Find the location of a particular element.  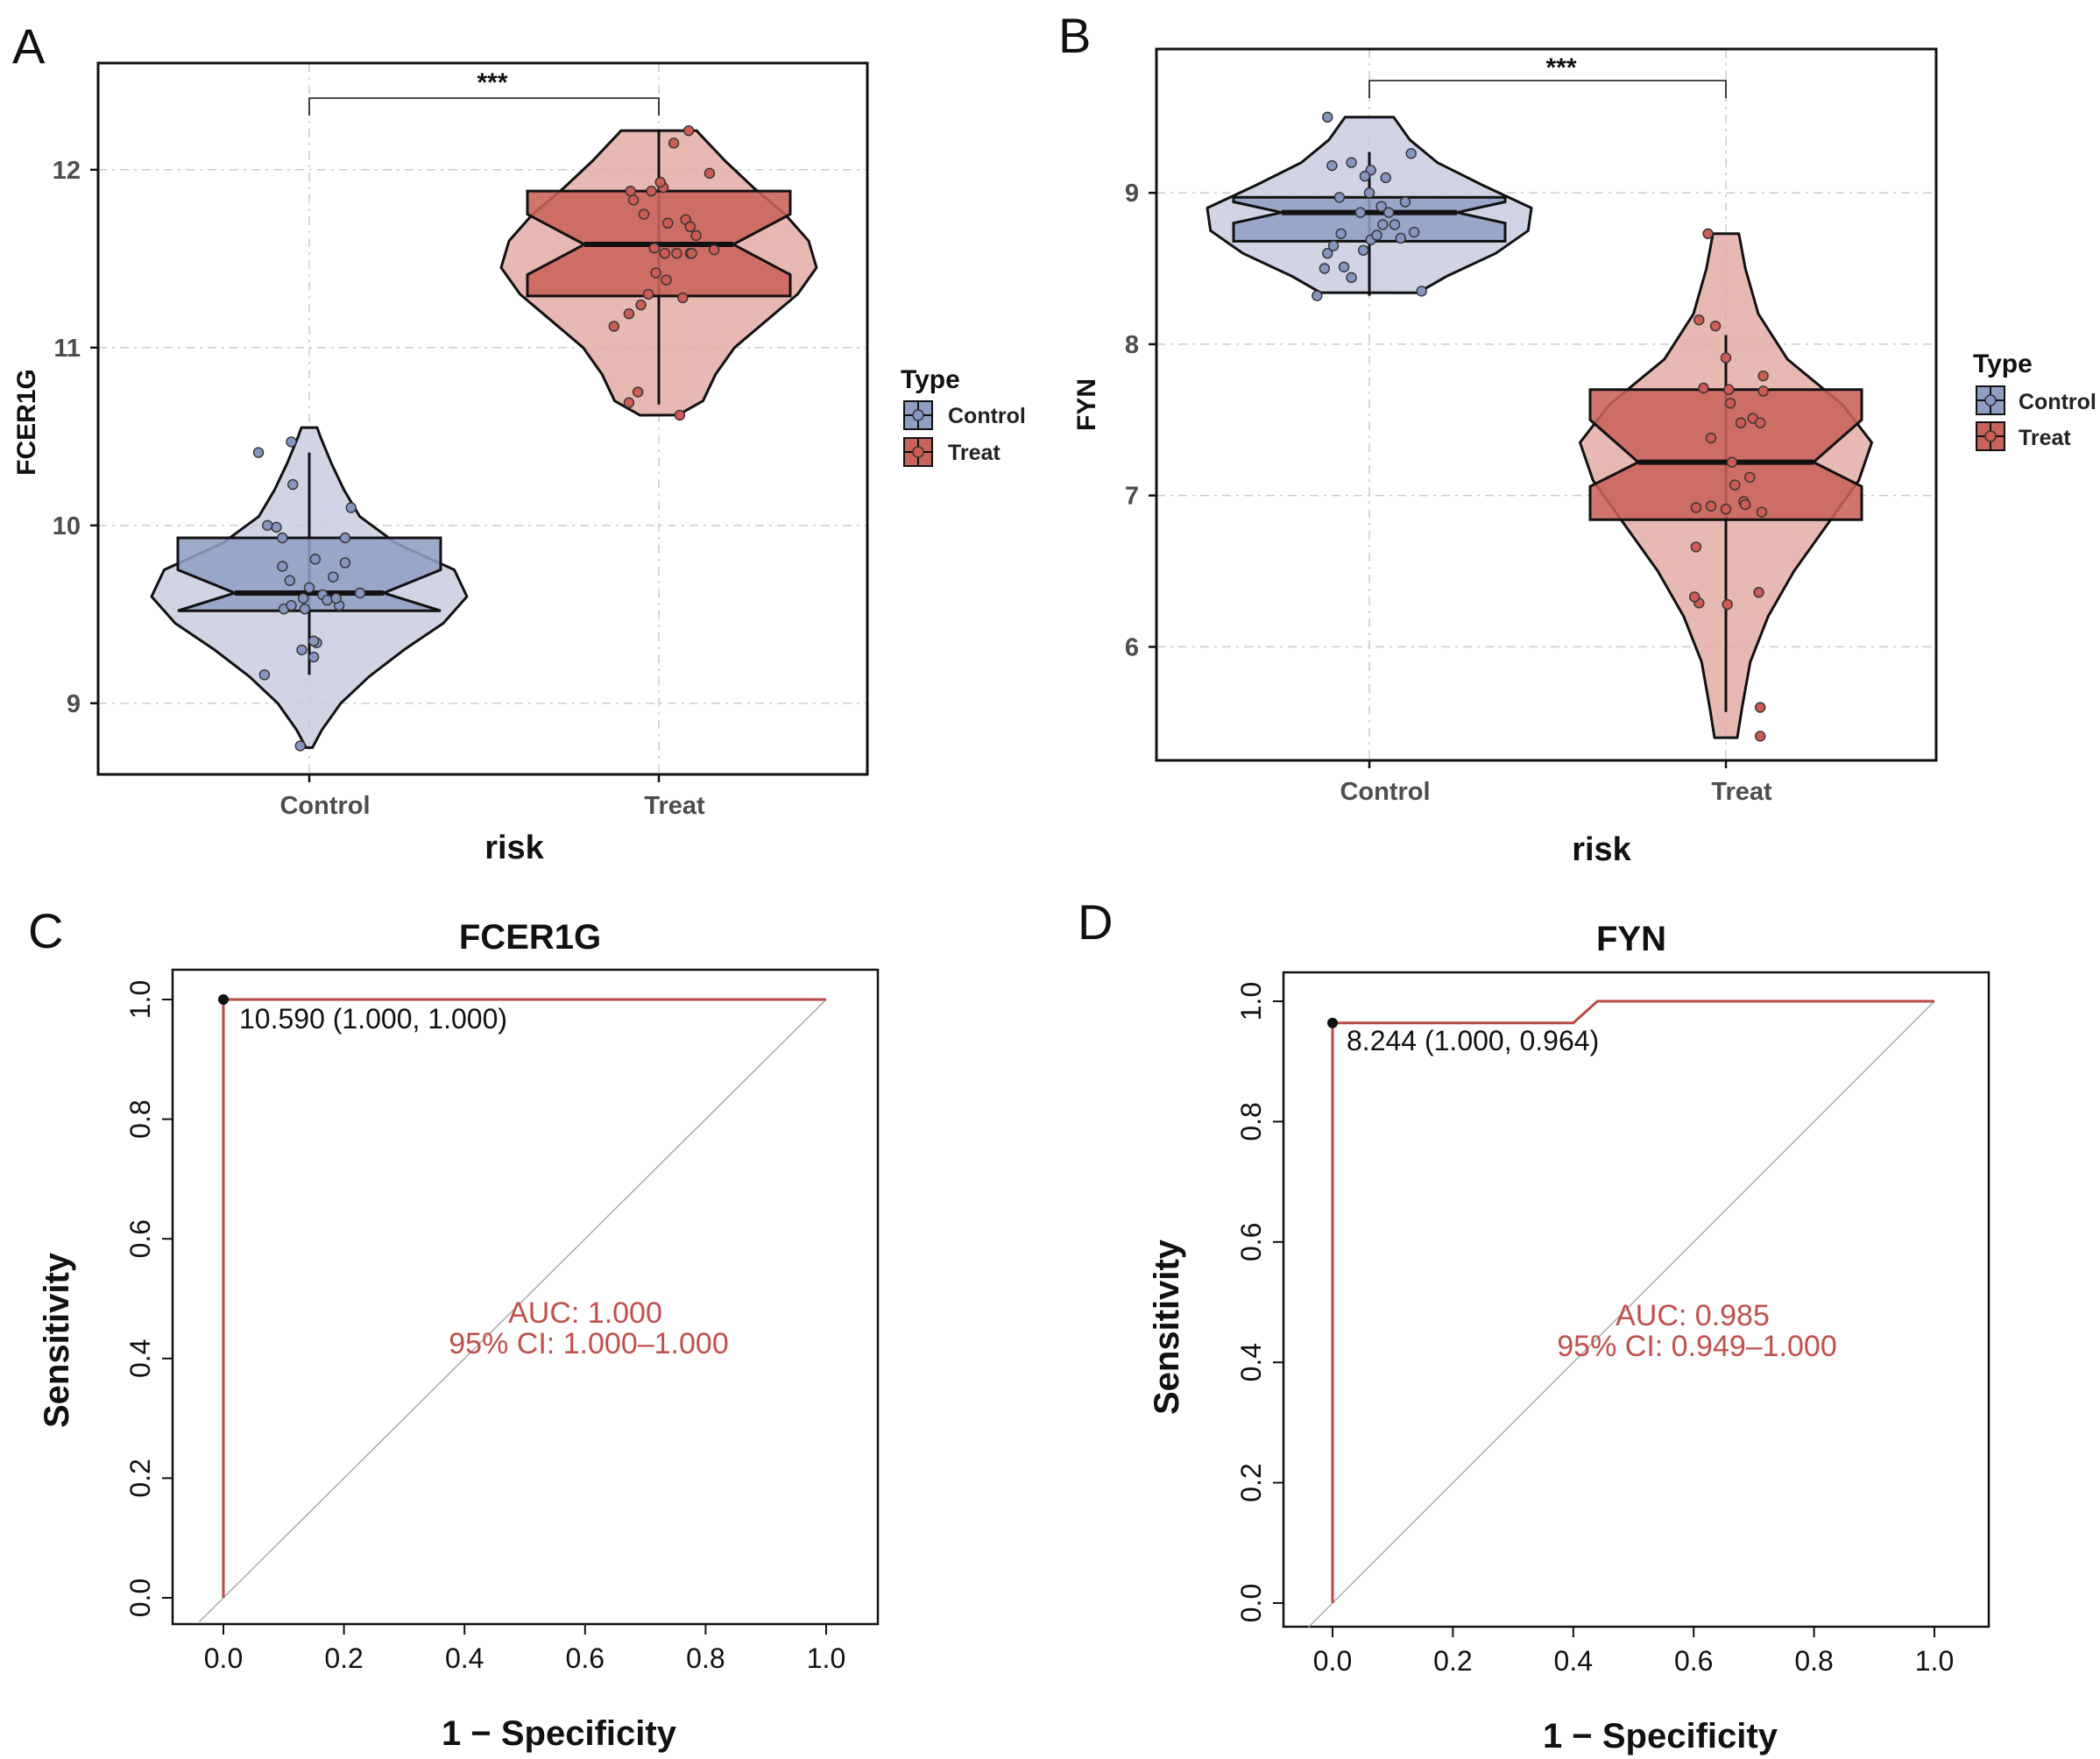

panel-b-significance-label: *** is located at coordinates (1560, 67).